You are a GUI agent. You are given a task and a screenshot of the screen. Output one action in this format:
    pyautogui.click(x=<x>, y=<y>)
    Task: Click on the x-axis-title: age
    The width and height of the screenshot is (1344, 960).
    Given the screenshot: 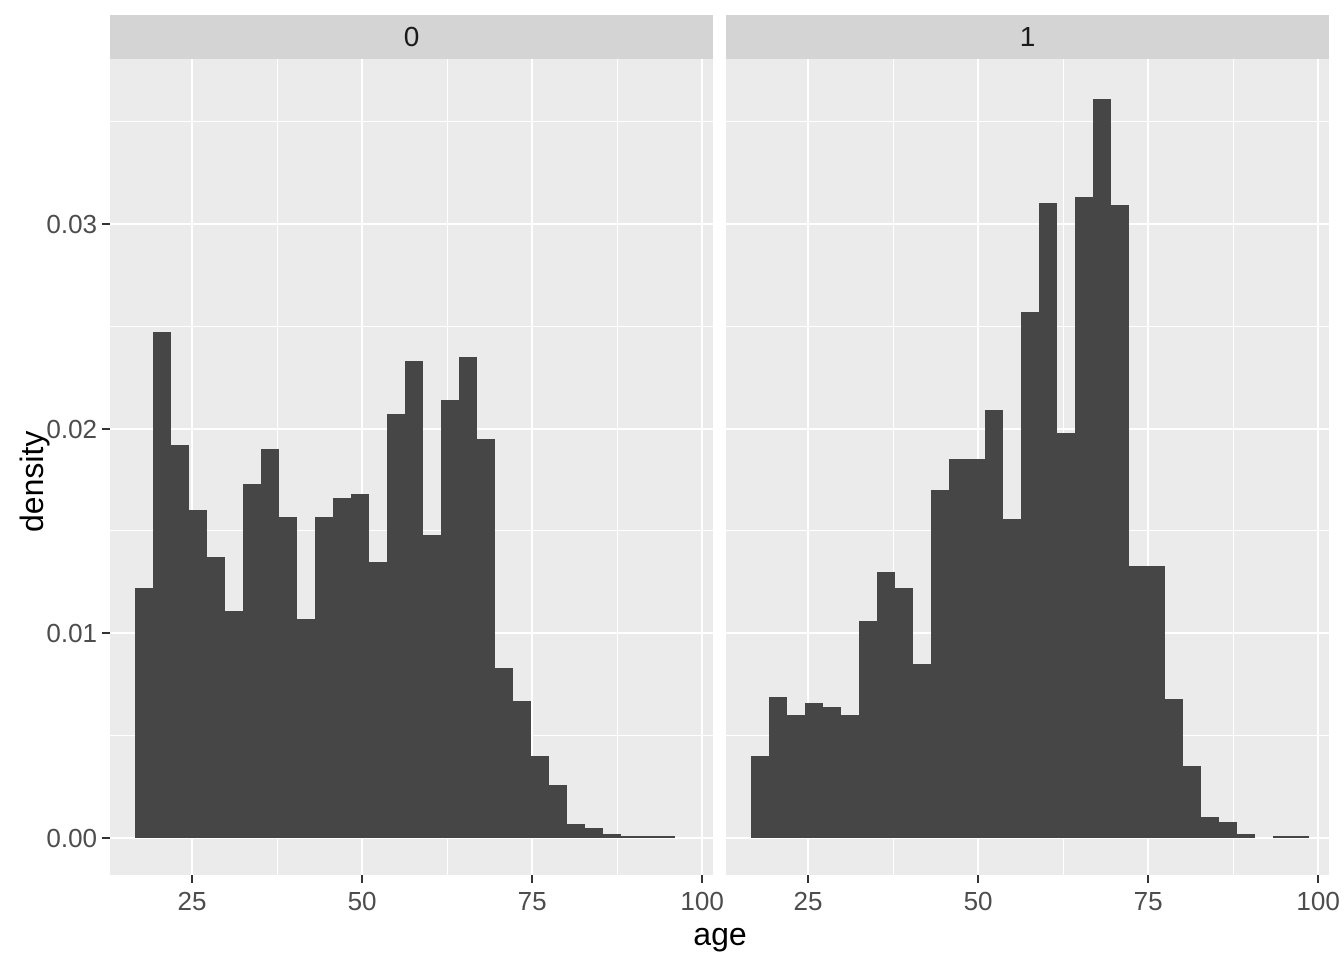 What is the action you would take?
    pyautogui.click(x=720, y=934)
    